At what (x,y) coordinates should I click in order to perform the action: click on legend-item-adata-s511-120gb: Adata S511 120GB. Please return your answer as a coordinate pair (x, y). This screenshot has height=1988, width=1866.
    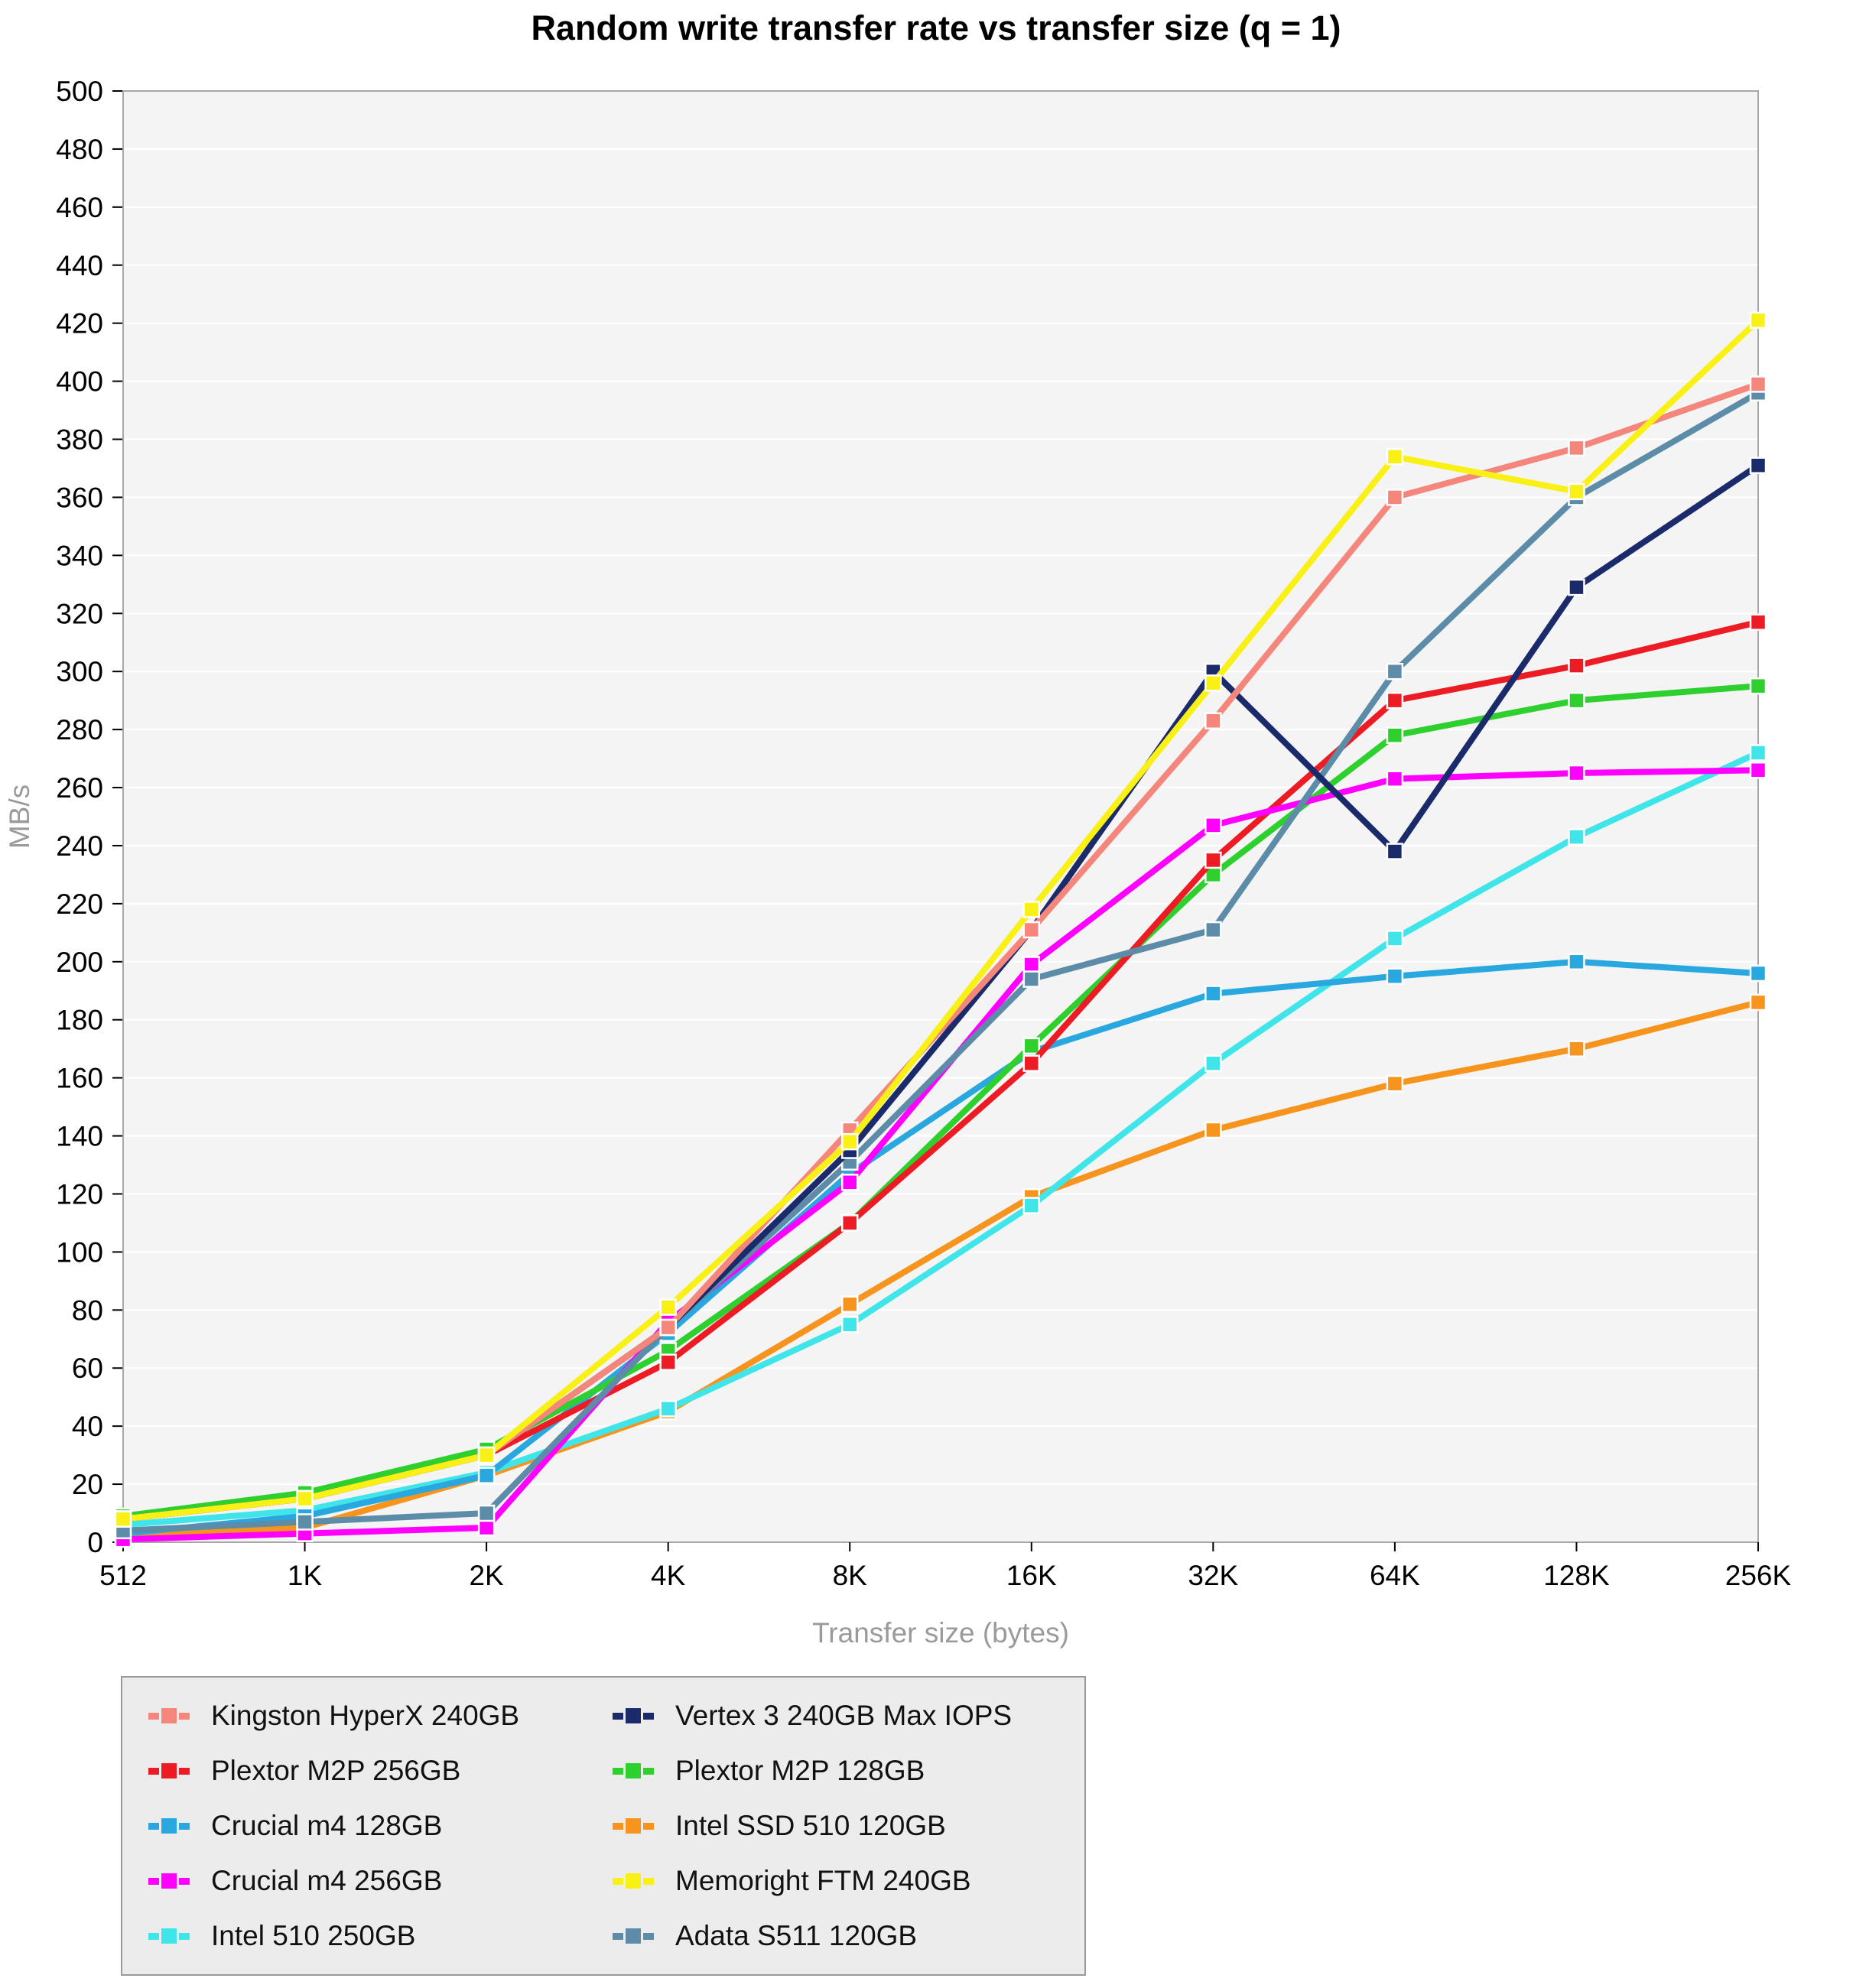
    Looking at the image, I should click on (845, 1936).